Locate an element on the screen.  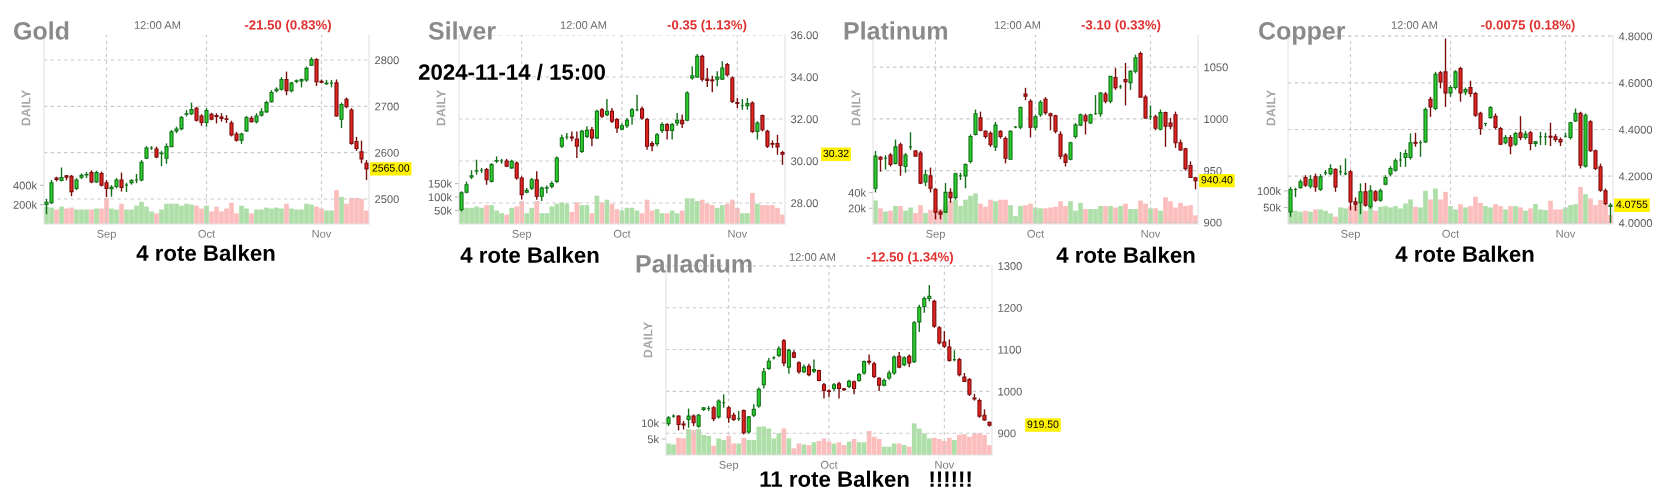
y-tick-label: 1000 is located at coordinates (1010, 391).